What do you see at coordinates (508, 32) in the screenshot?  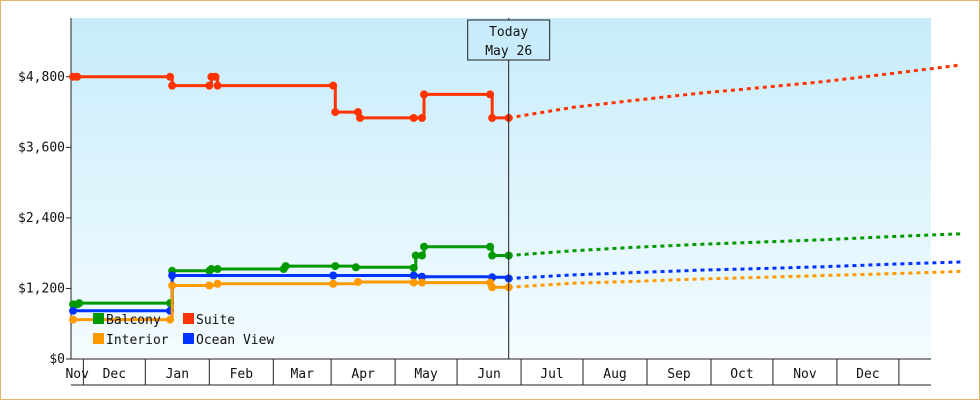 I see `today-label: Today` at bounding box center [508, 32].